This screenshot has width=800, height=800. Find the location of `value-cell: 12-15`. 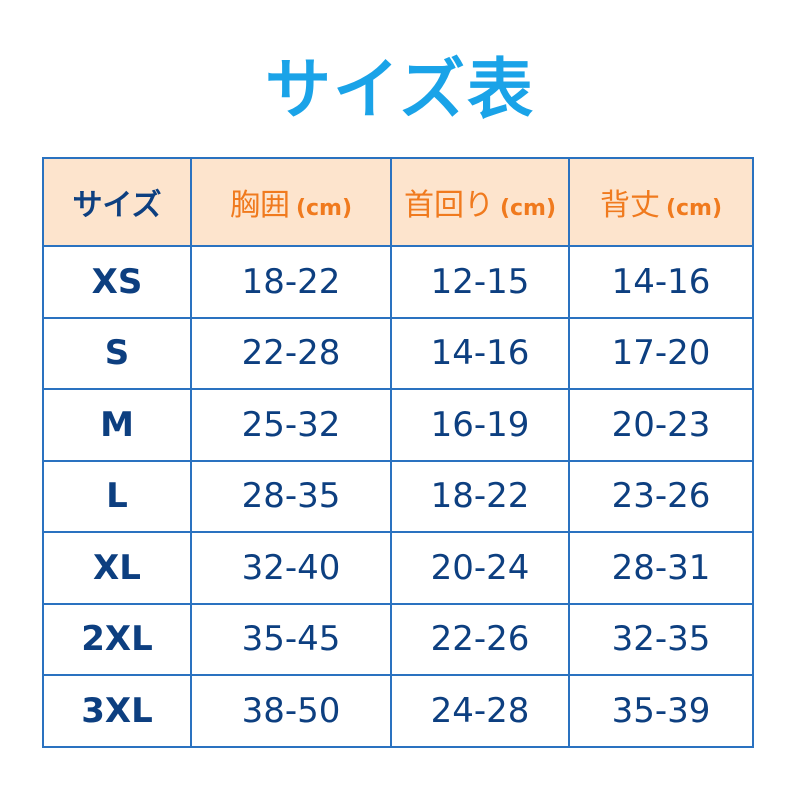

value-cell: 12-15 is located at coordinates (480, 282).